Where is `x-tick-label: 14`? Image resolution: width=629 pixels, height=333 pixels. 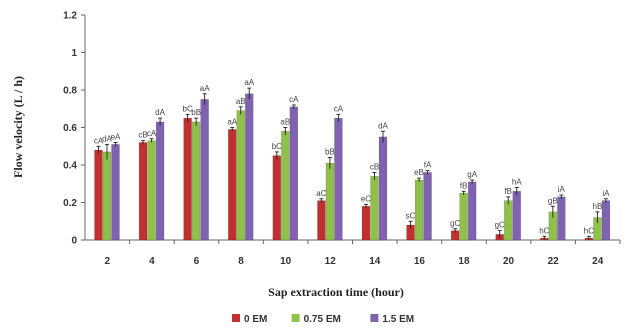 x-tick-label: 14 is located at coordinates (375, 261).